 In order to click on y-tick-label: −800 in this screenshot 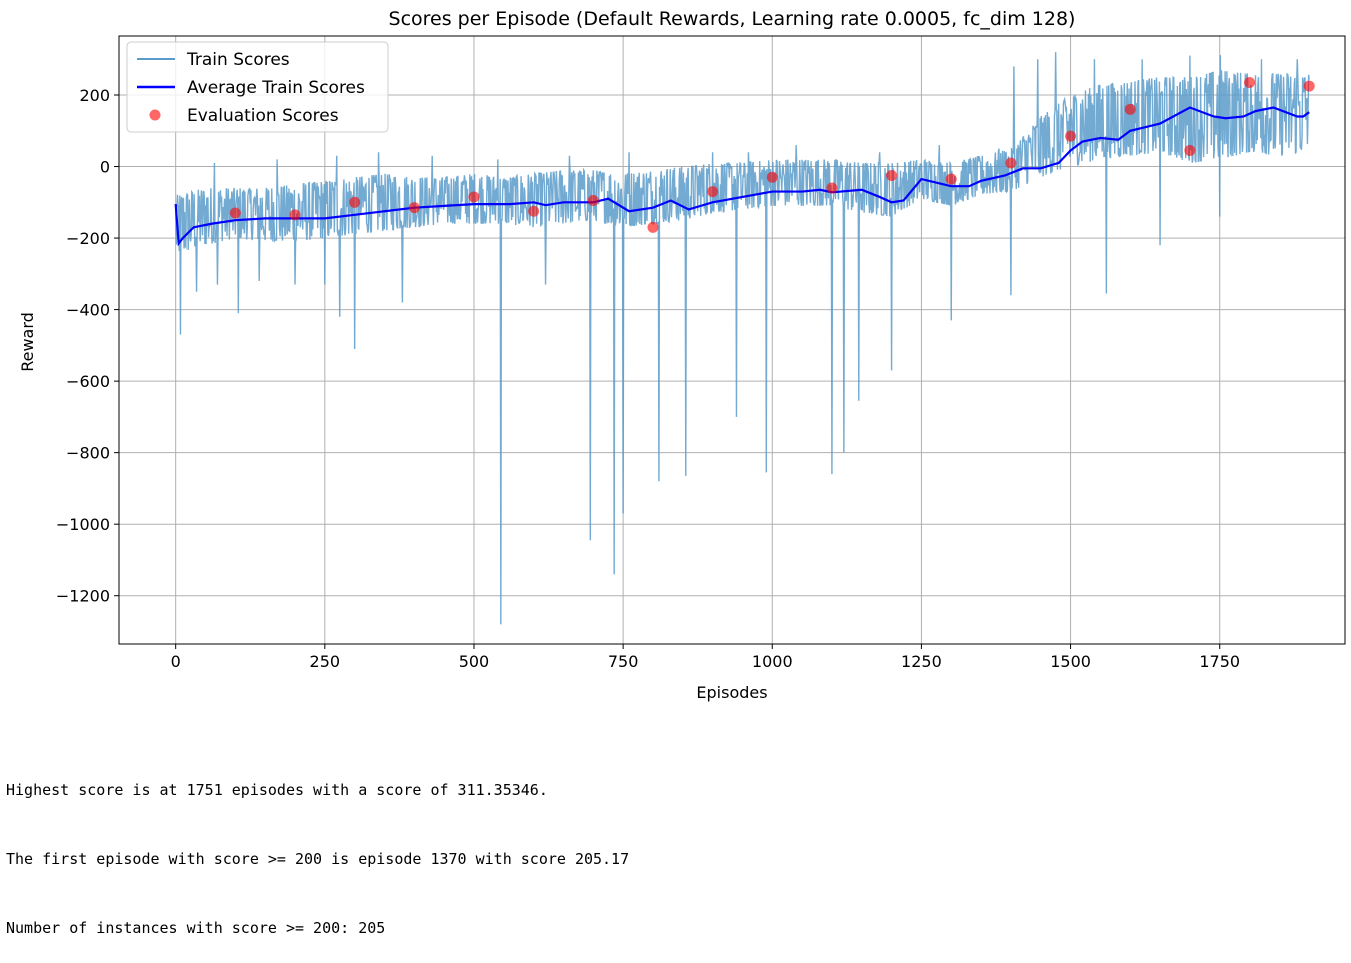, I will do `click(88, 453)`.